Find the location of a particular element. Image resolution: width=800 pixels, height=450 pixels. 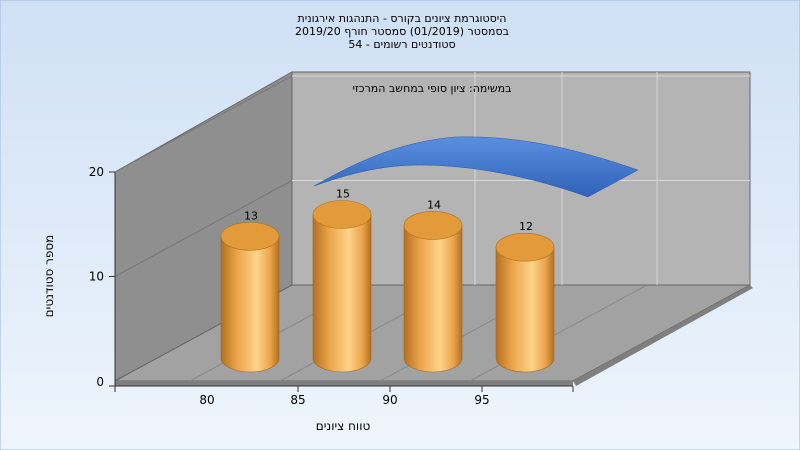

floor-right-edge is located at coordinates (663, 335).